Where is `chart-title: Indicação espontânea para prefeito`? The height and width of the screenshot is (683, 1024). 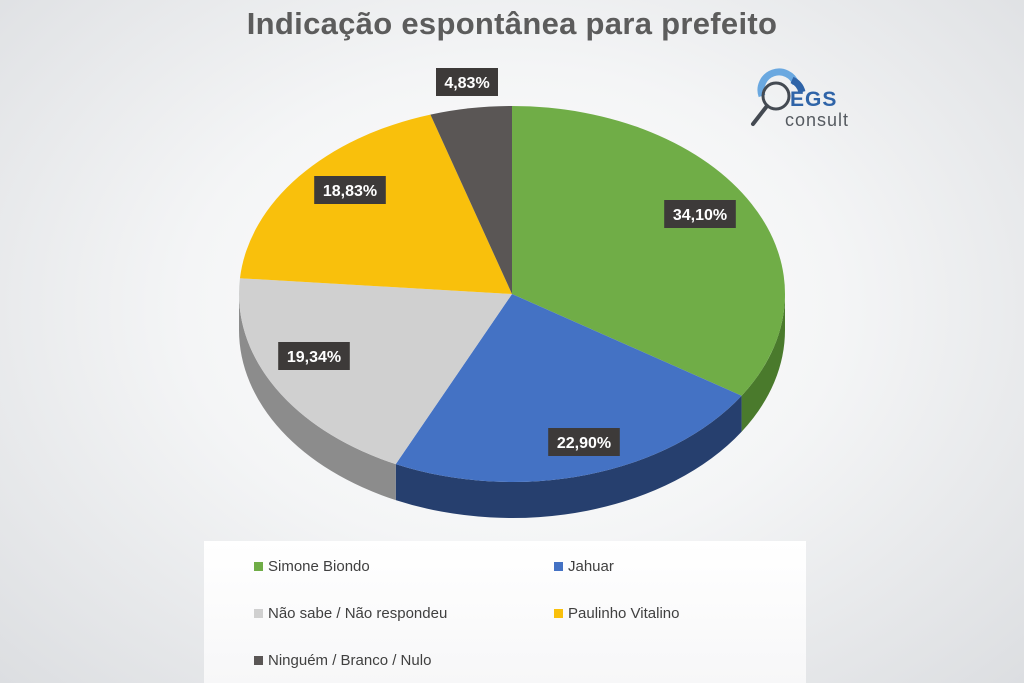
chart-title: Indicação espontânea para prefeito is located at coordinates (512, 23).